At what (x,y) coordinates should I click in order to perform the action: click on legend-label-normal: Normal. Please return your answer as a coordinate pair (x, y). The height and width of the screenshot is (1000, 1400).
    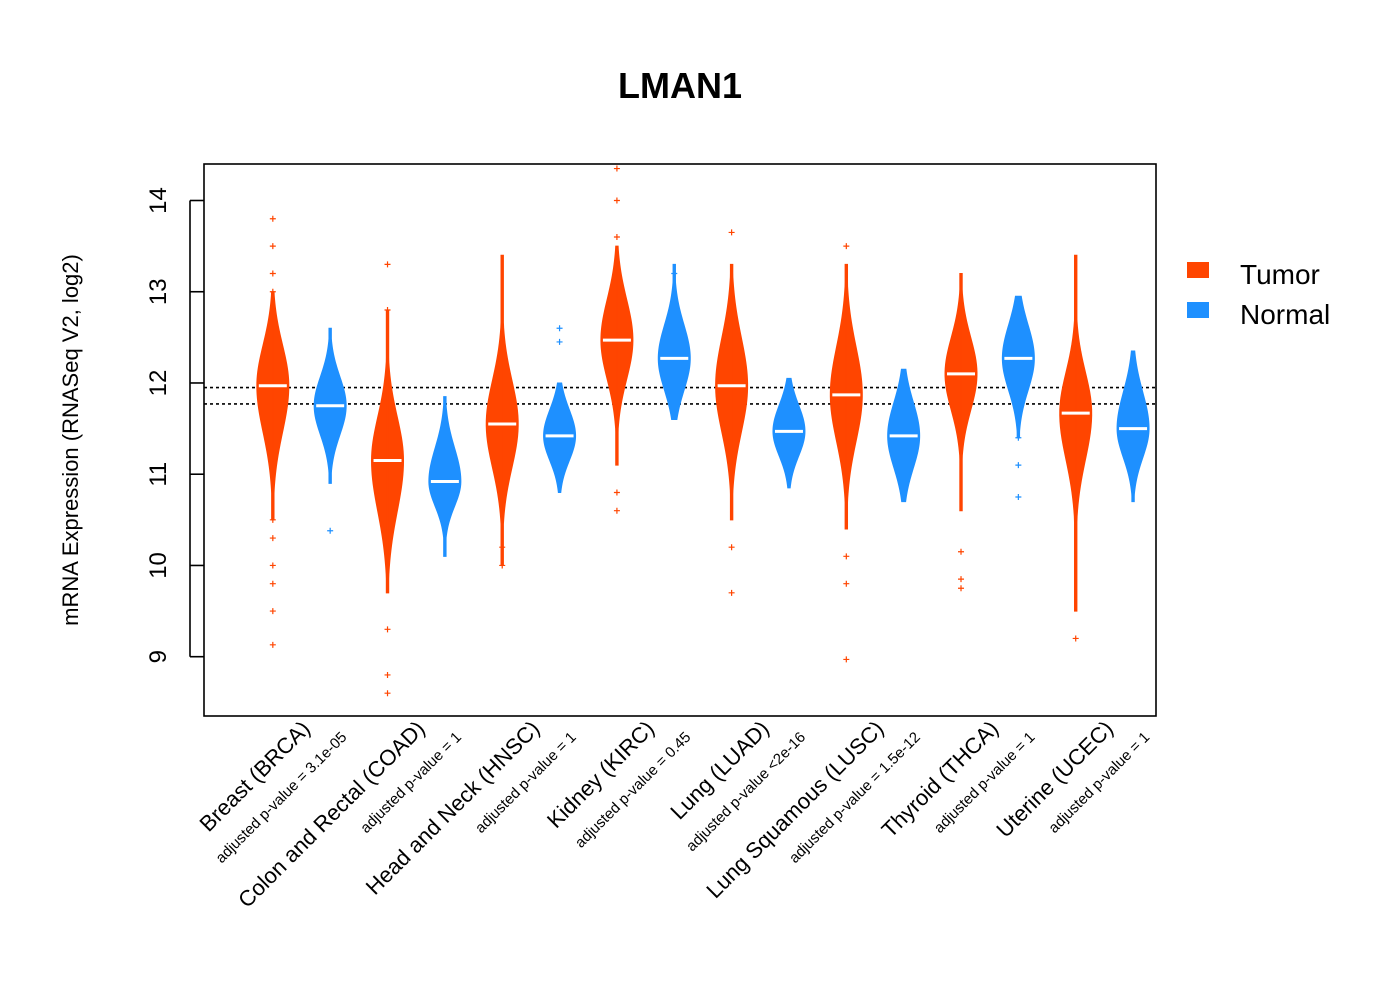
    Looking at the image, I should click on (1285, 314).